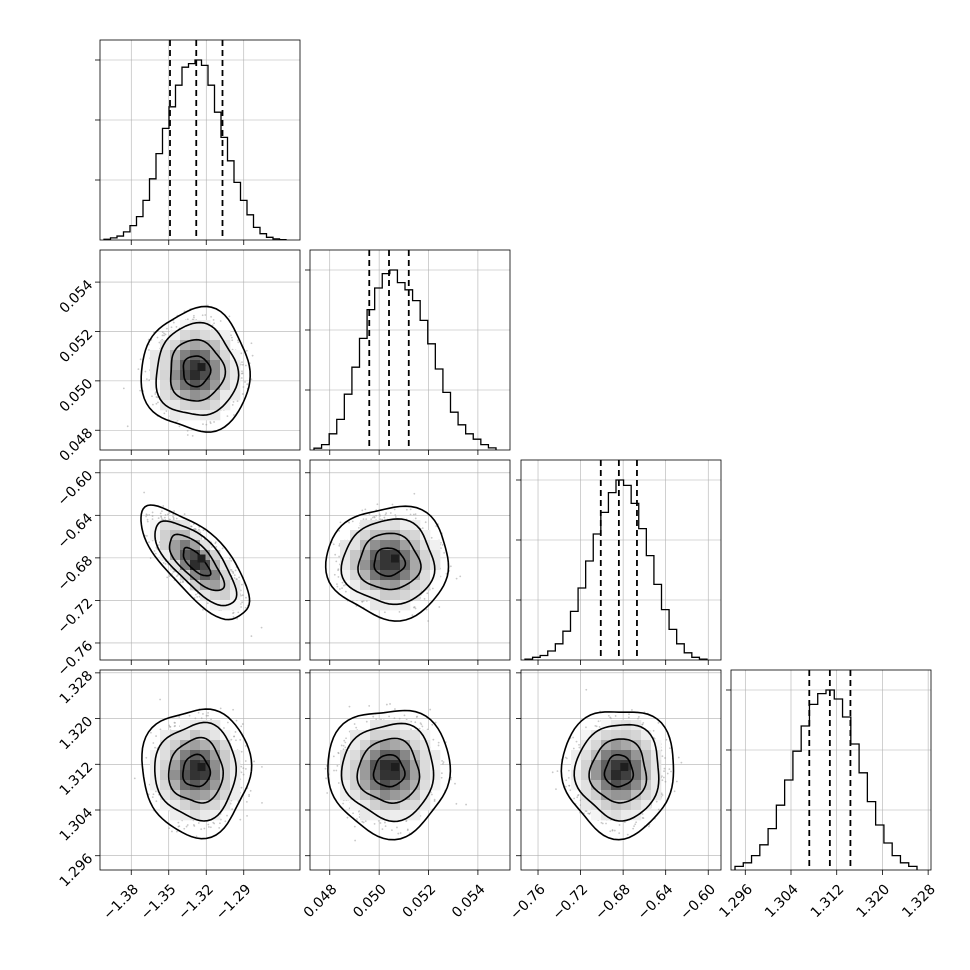 This screenshot has height=970, width=970. What do you see at coordinates (200, 140) in the screenshot?
I see `axes-frame` at bounding box center [200, 140].